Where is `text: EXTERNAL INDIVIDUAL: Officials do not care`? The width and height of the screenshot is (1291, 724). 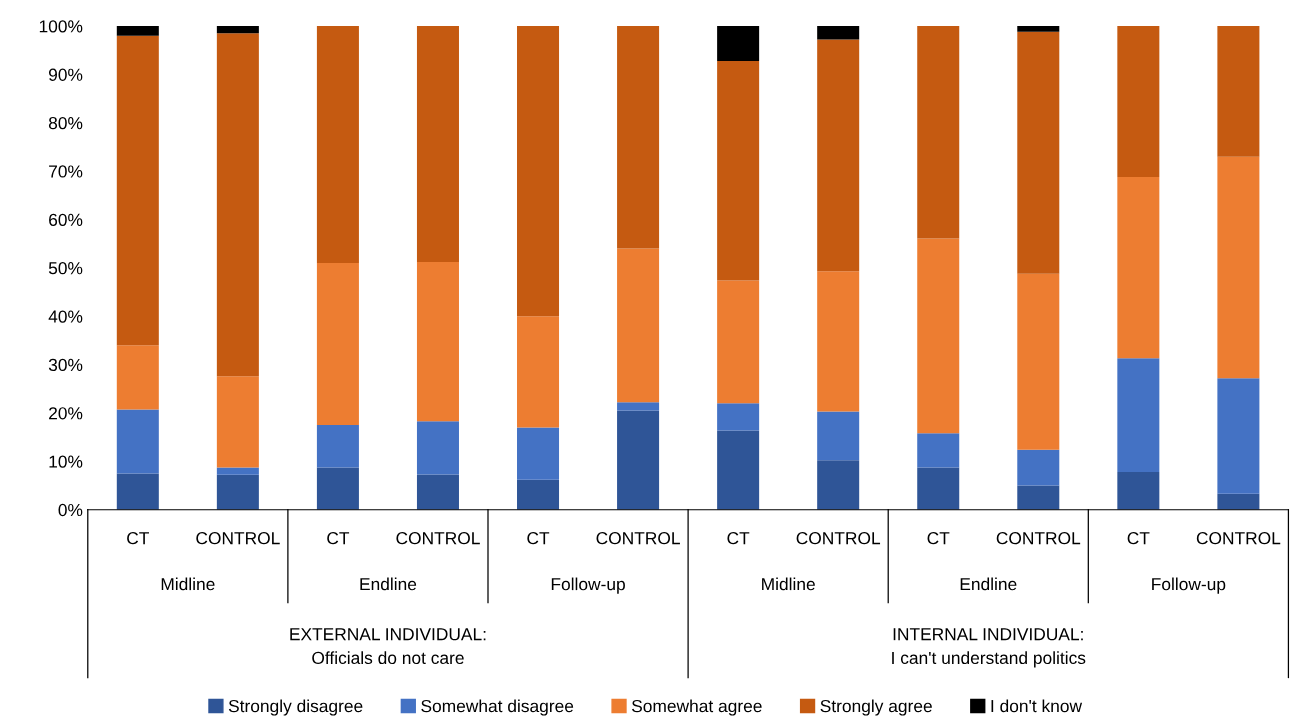
text: EXTERNAL INDIVIDUAL: Officials do not care is located at coordinates (388, 646).